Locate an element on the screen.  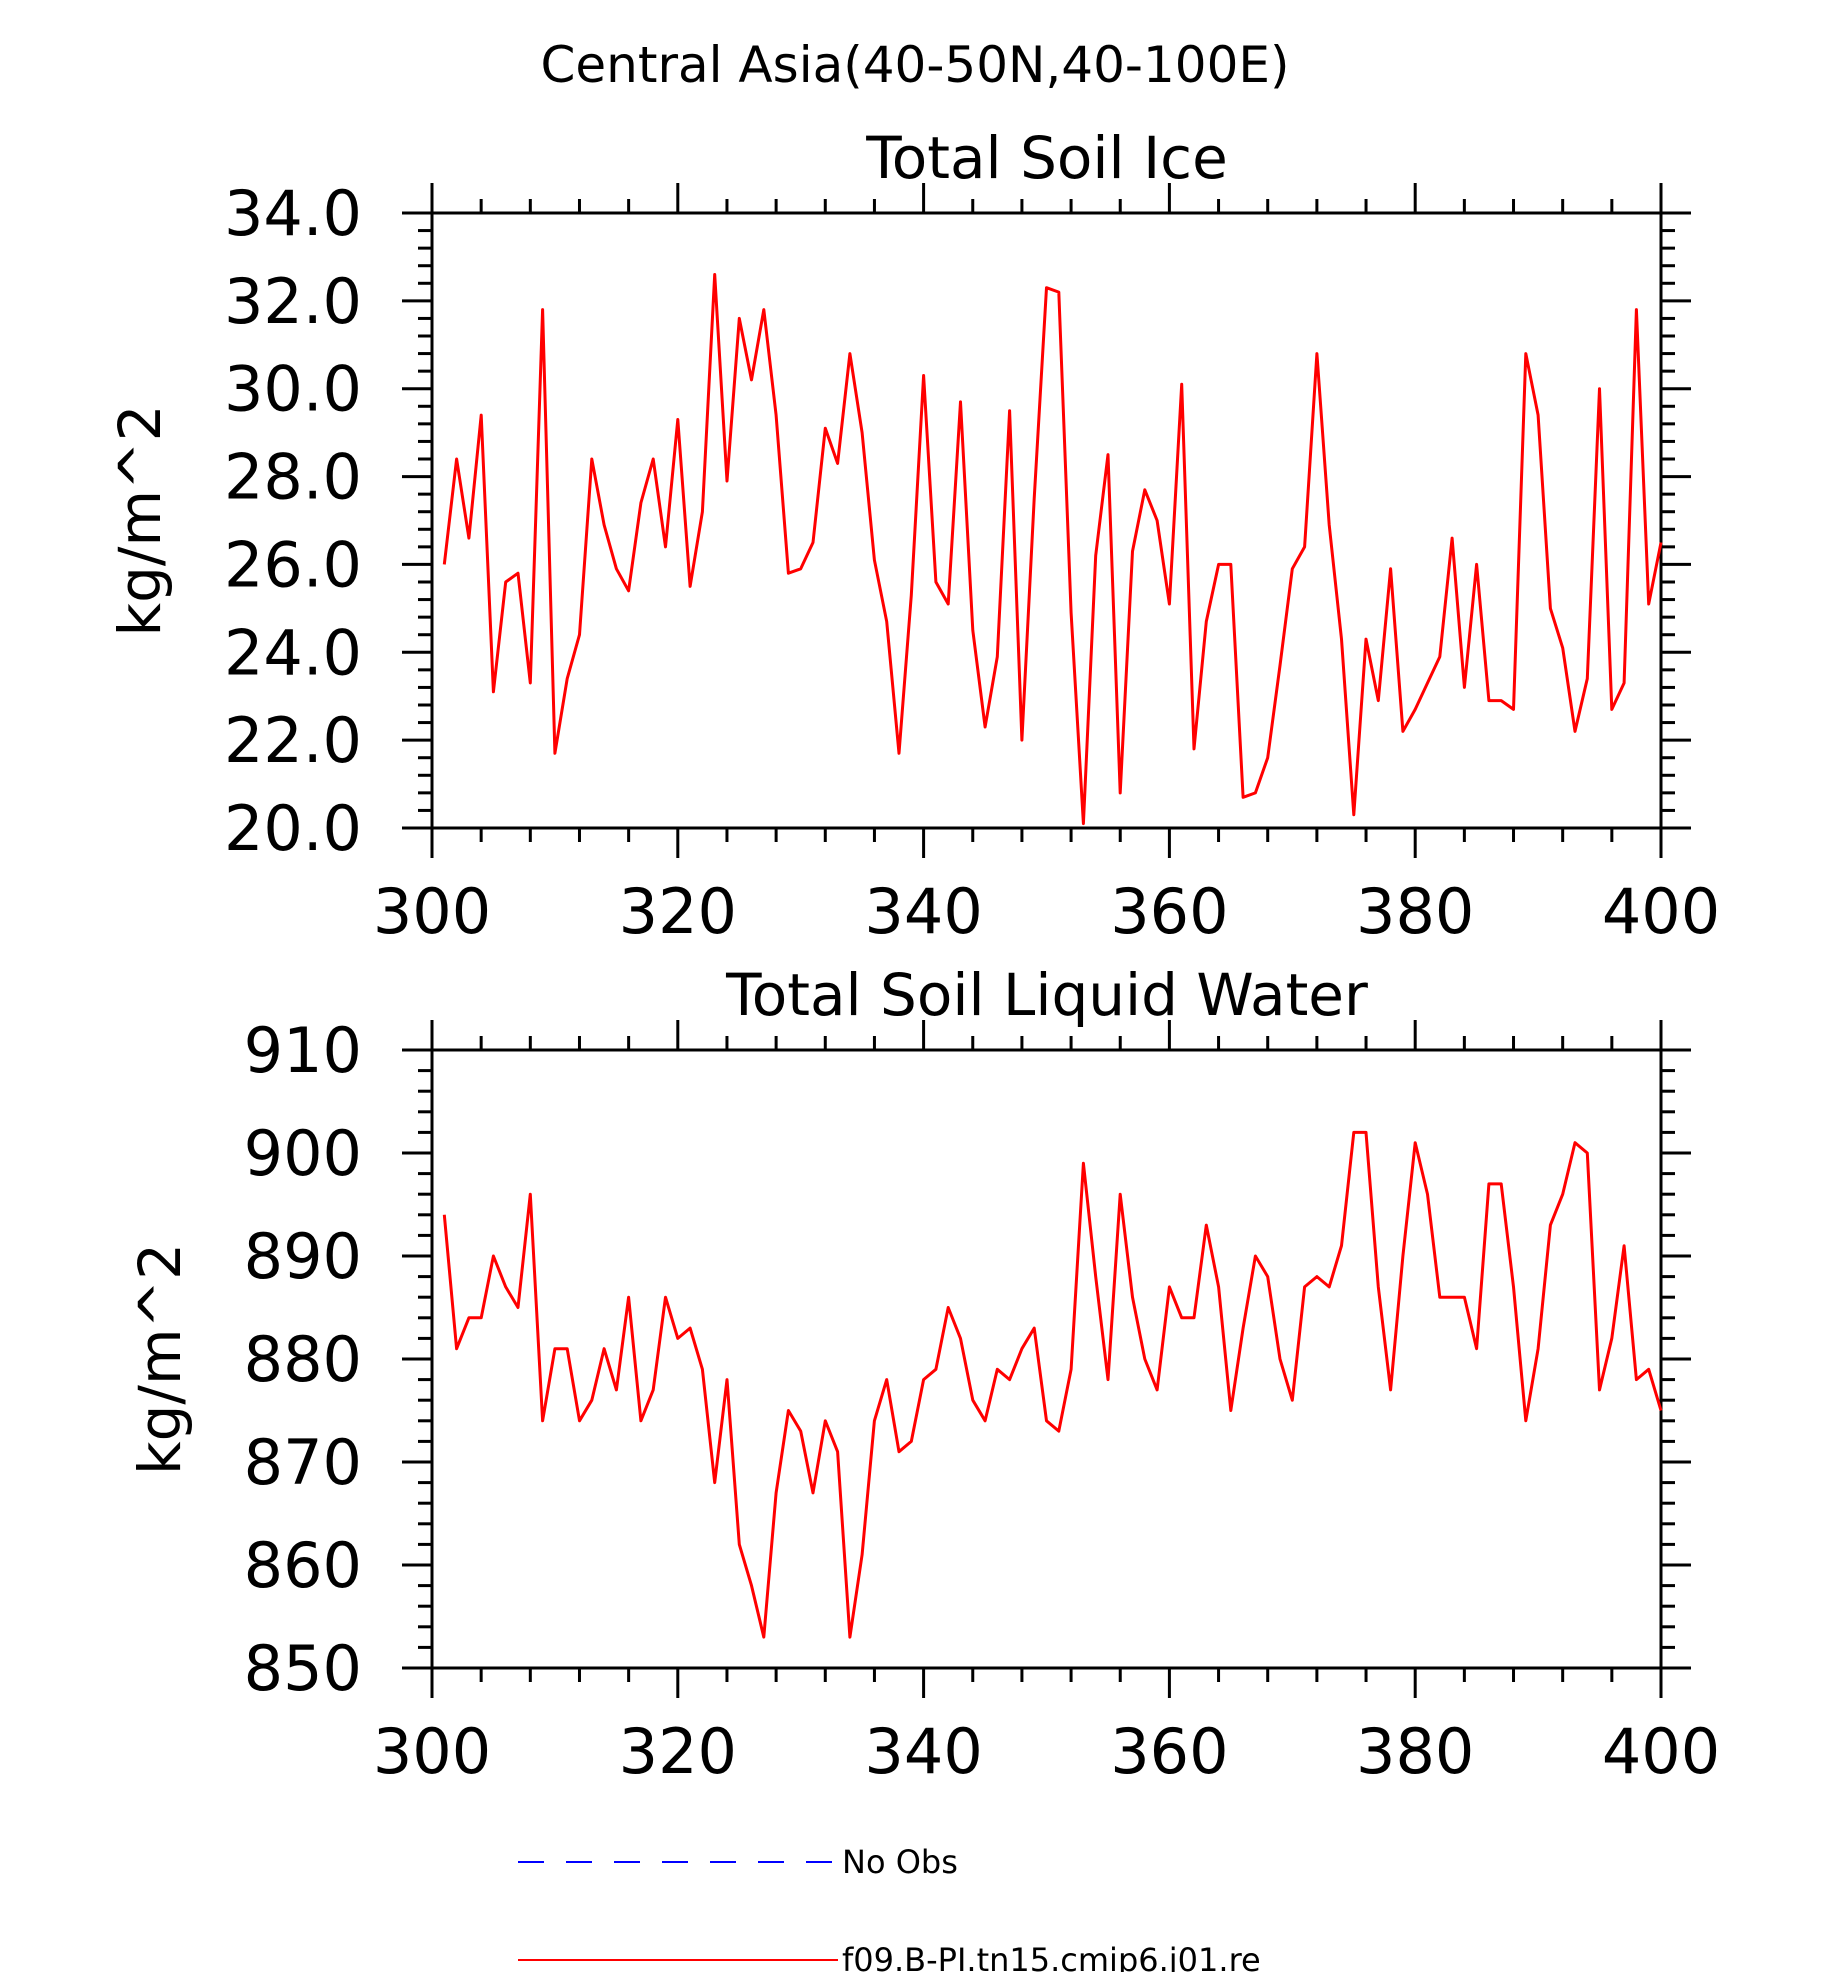
legend-entry-2: f09.B-PI.tn15.cmip6.j01.re is located at coordinates (889, 1956).